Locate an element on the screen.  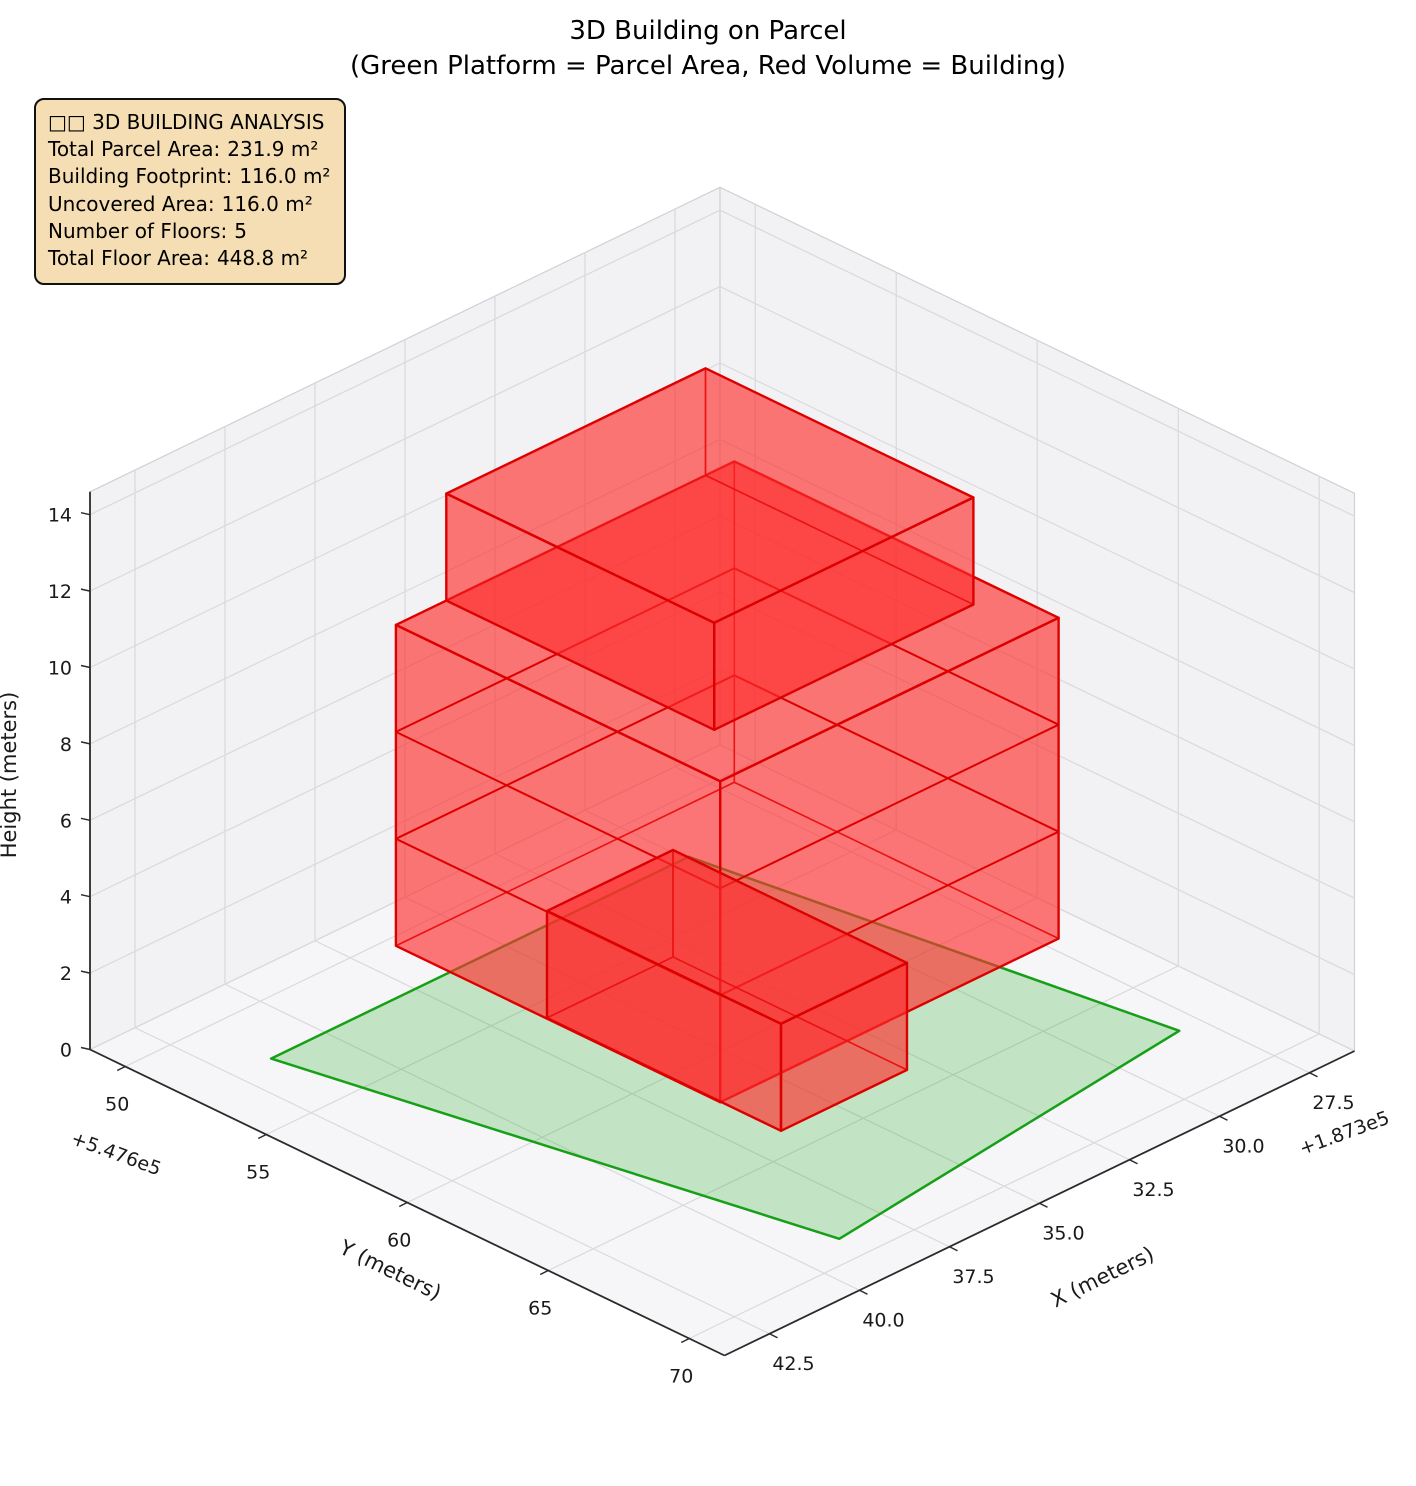
building-floor-line is located at coordinates (727, 728).